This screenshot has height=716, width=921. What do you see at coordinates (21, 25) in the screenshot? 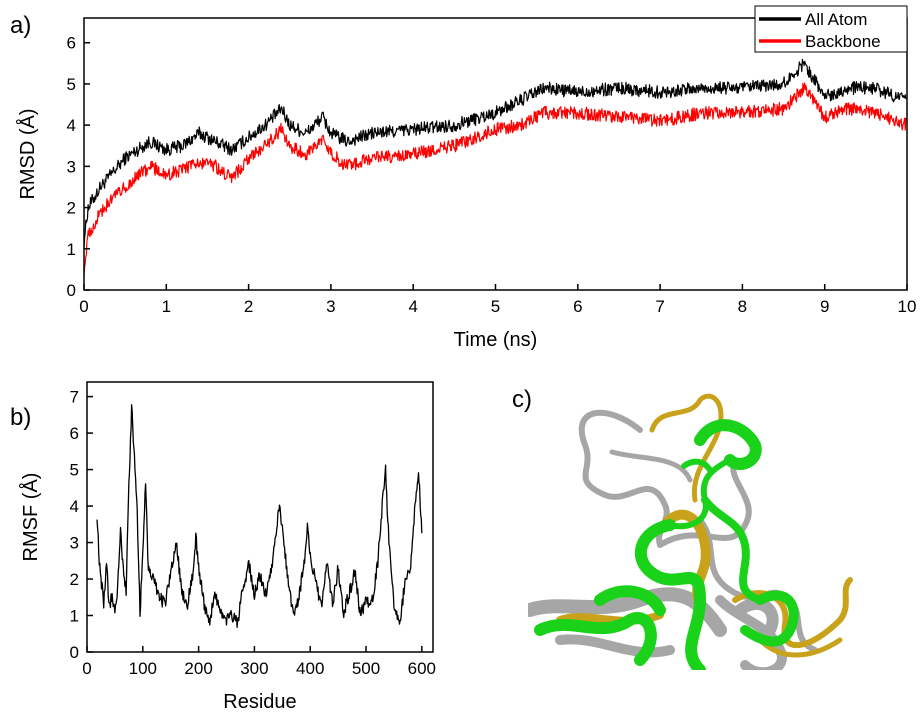
I see `panel-label-a: a)` at bounding box center [21, 25].